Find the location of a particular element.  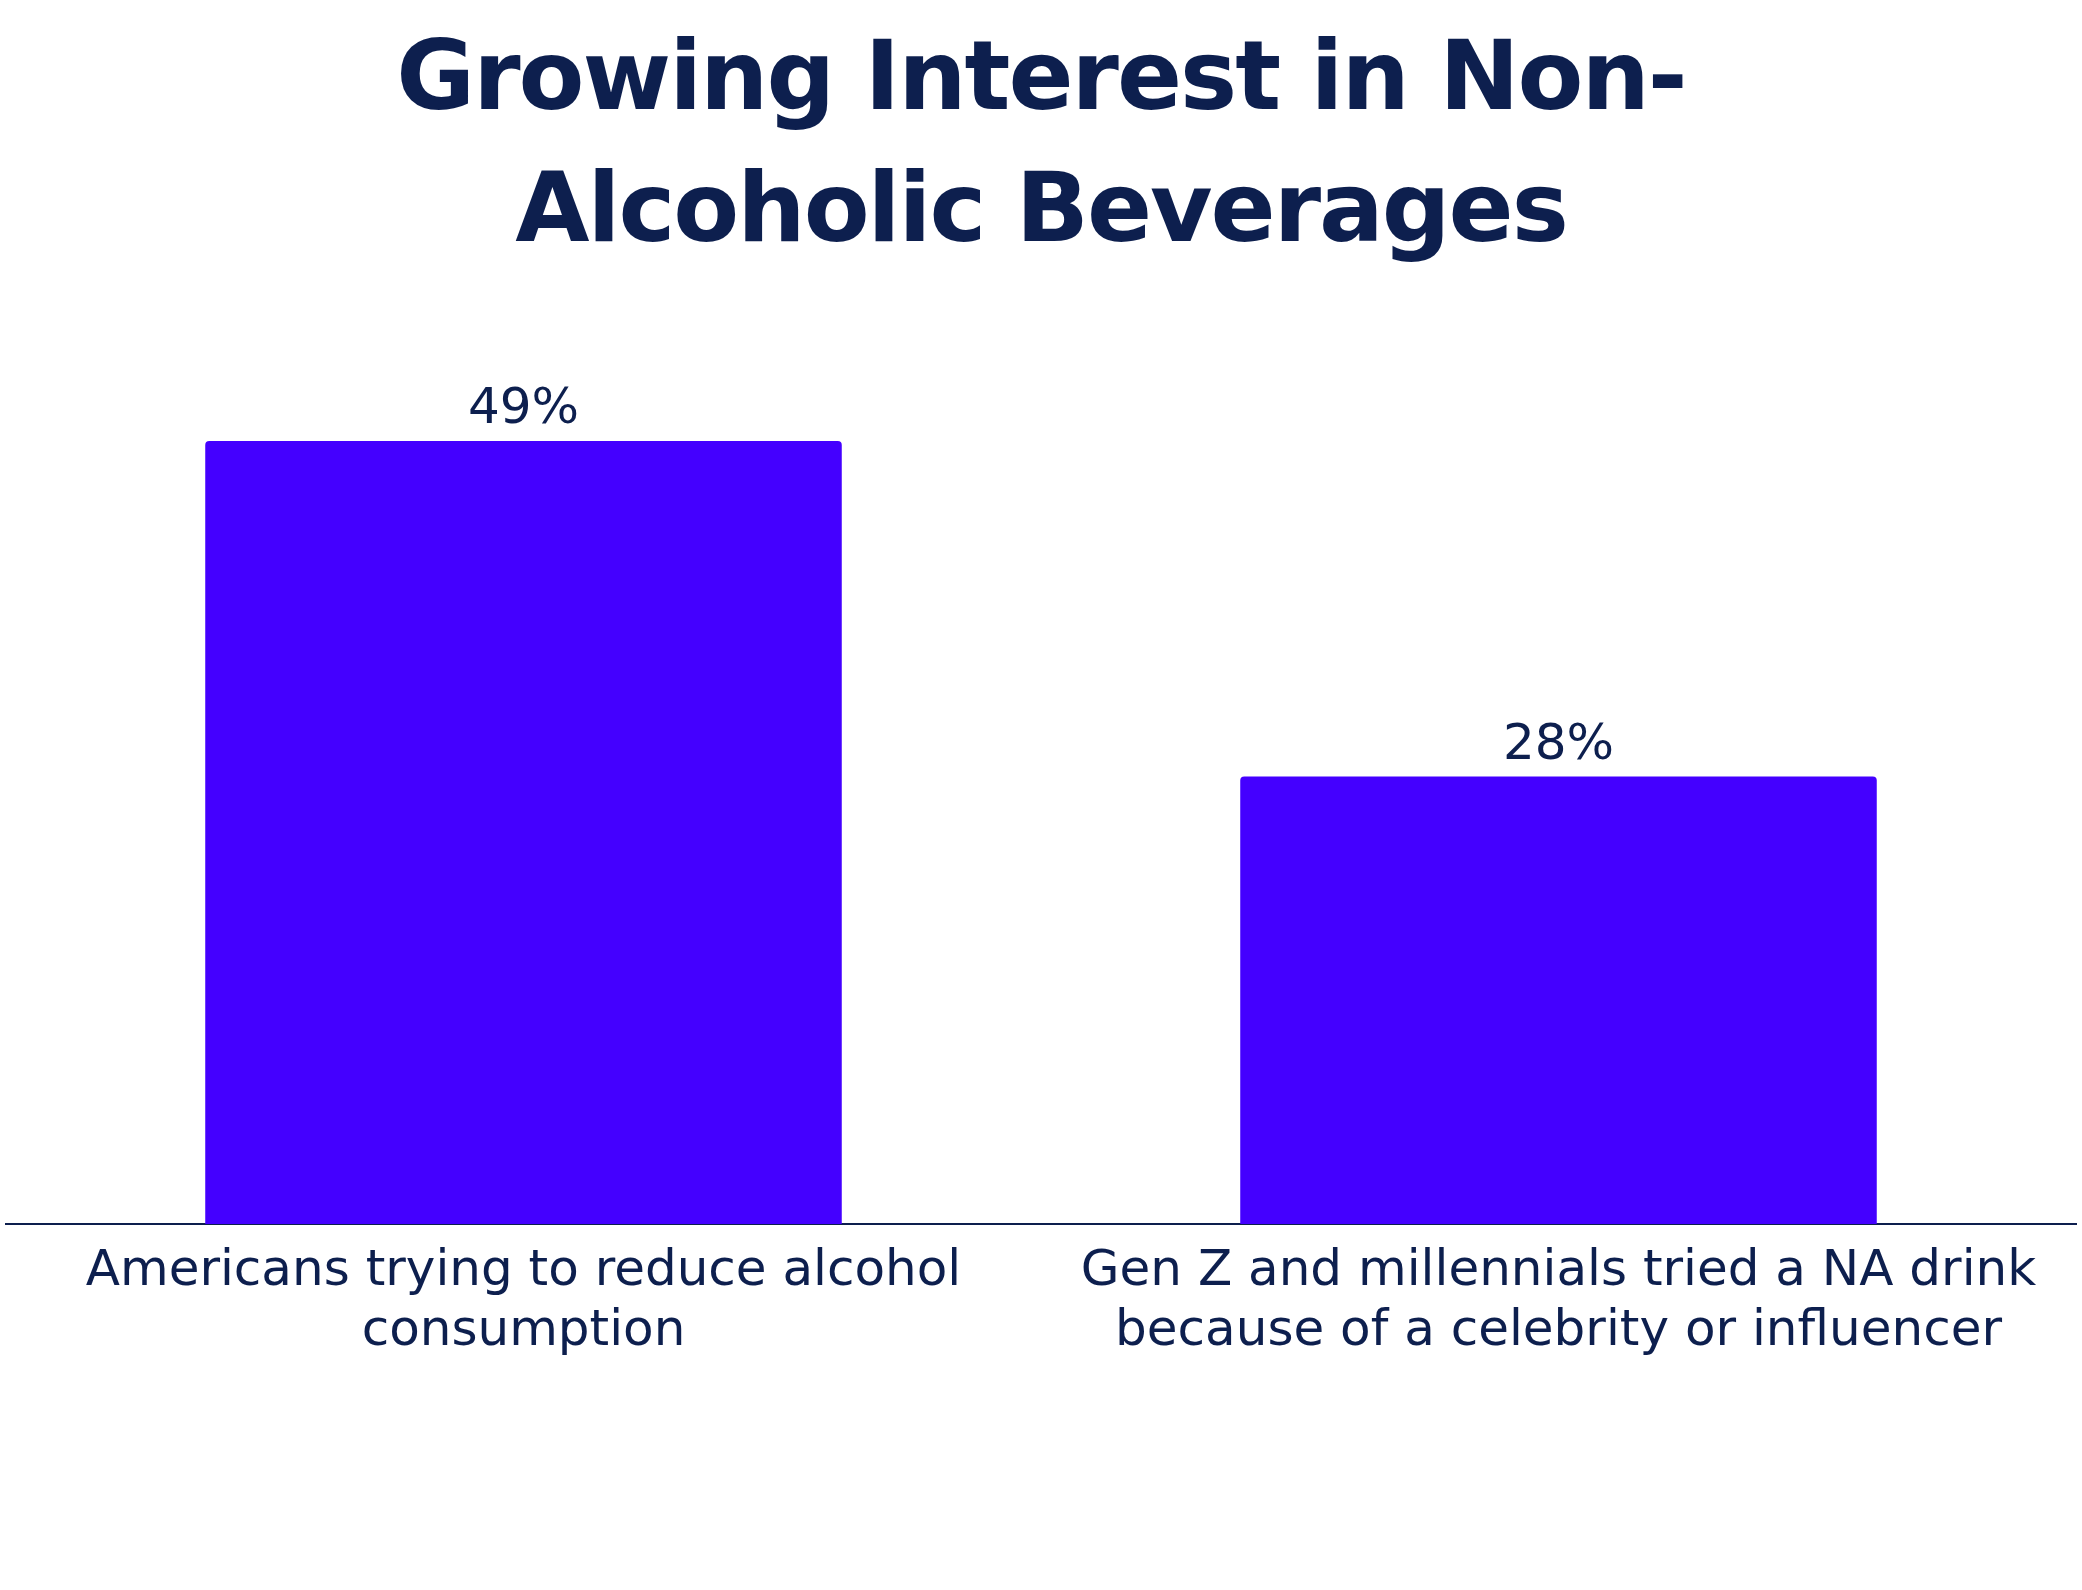

data-label: 49% is located at coordinates (523, 405).